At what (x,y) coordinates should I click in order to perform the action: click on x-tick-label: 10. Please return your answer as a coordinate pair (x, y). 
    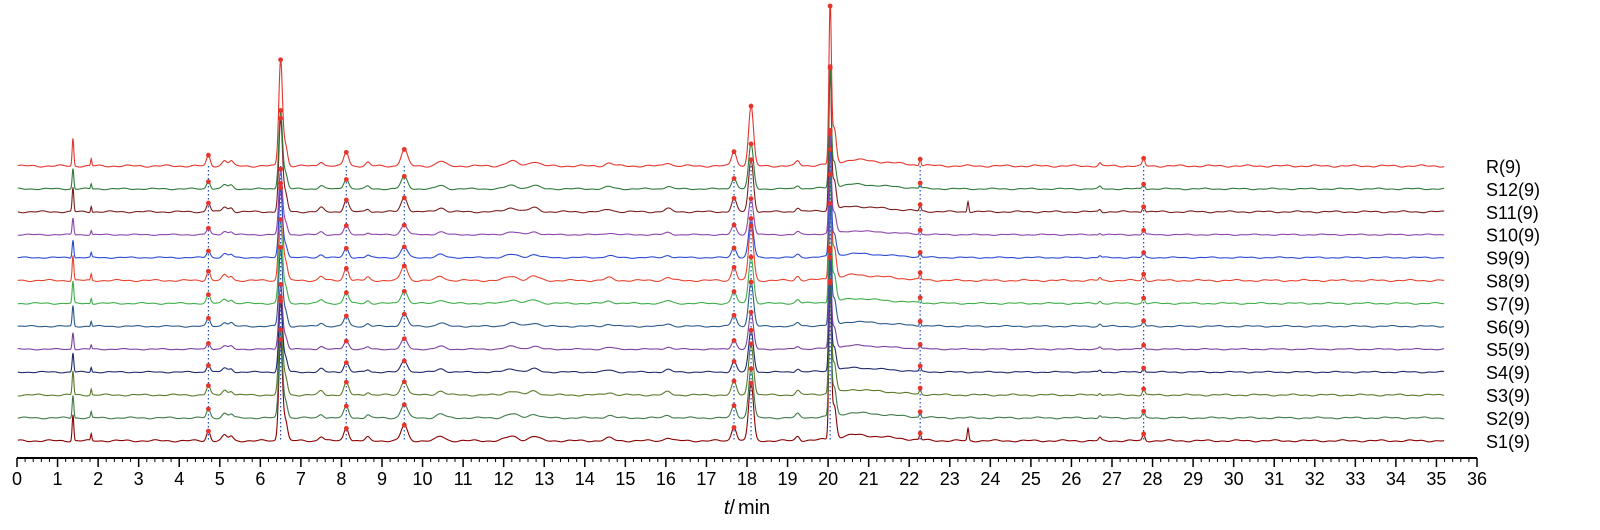
    Looking at the image, I should click on (423, 479).